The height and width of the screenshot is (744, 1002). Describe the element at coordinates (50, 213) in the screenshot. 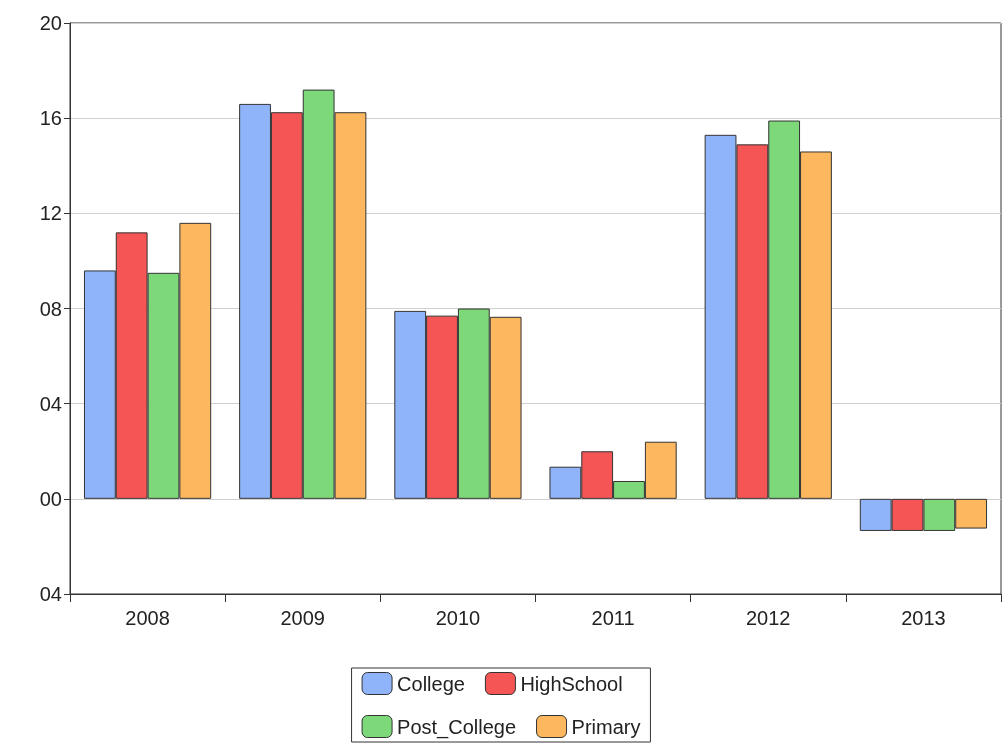

I see `y-tick-label: 12` at that location.